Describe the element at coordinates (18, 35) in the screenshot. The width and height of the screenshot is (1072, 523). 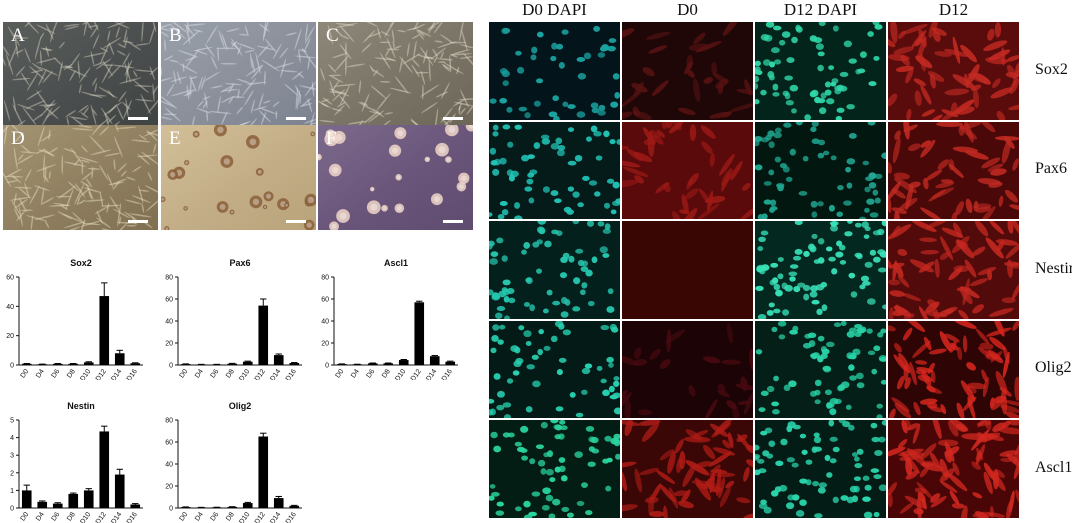
I see `panel-label: A` at that location.